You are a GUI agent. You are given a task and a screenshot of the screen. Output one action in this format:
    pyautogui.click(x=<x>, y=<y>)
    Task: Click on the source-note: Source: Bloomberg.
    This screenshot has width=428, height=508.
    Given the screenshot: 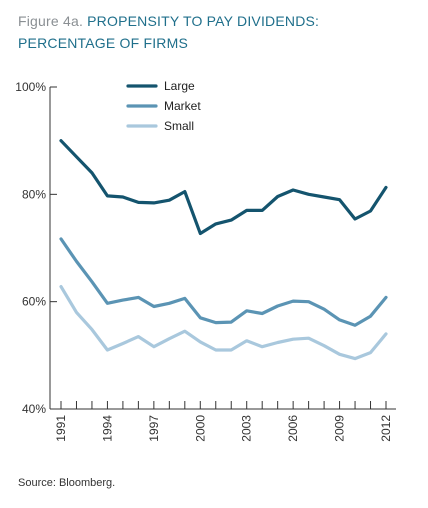 What is the action you would take?
    pyautogui.click(x=67, y=483)
    